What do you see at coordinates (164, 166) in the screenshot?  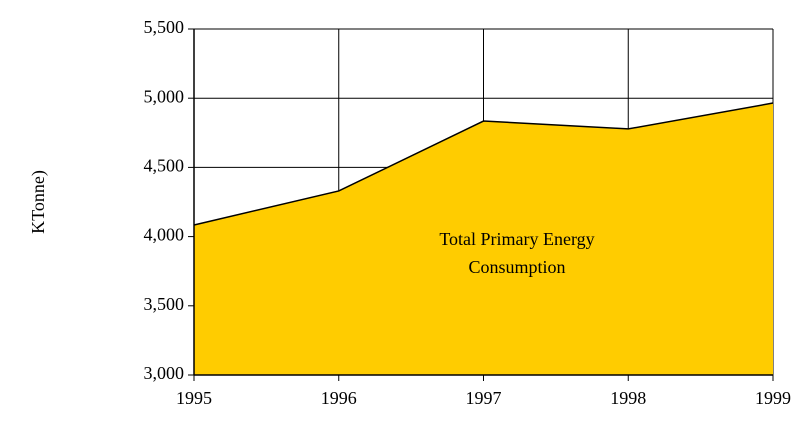 I see `y-tick-label: 4,500` at bounding box center [164, 166].